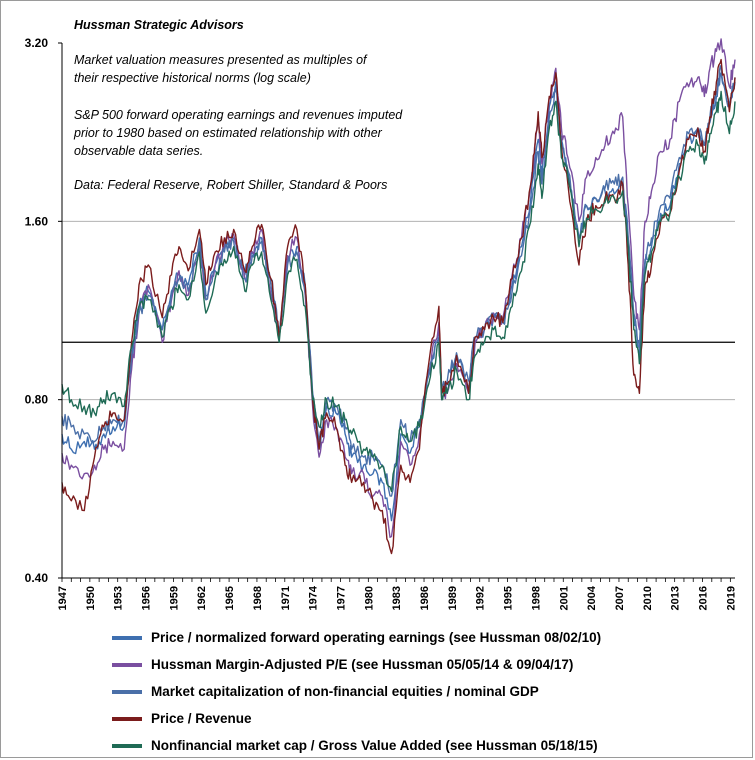  What do you see at coordinates (481, 598) in the screenshot?
I see `x-tick-label: 1992` at bounding box center [481, 598].